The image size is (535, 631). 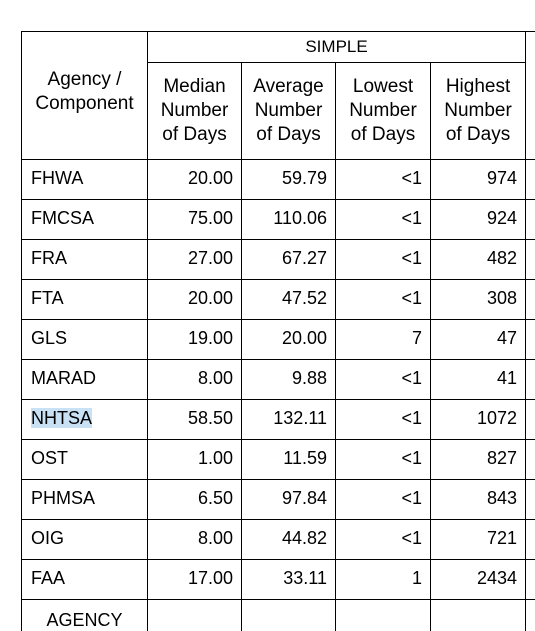 I want to click on lowest-days-header: Lowest Number of Days, so click(x=383, y=111).